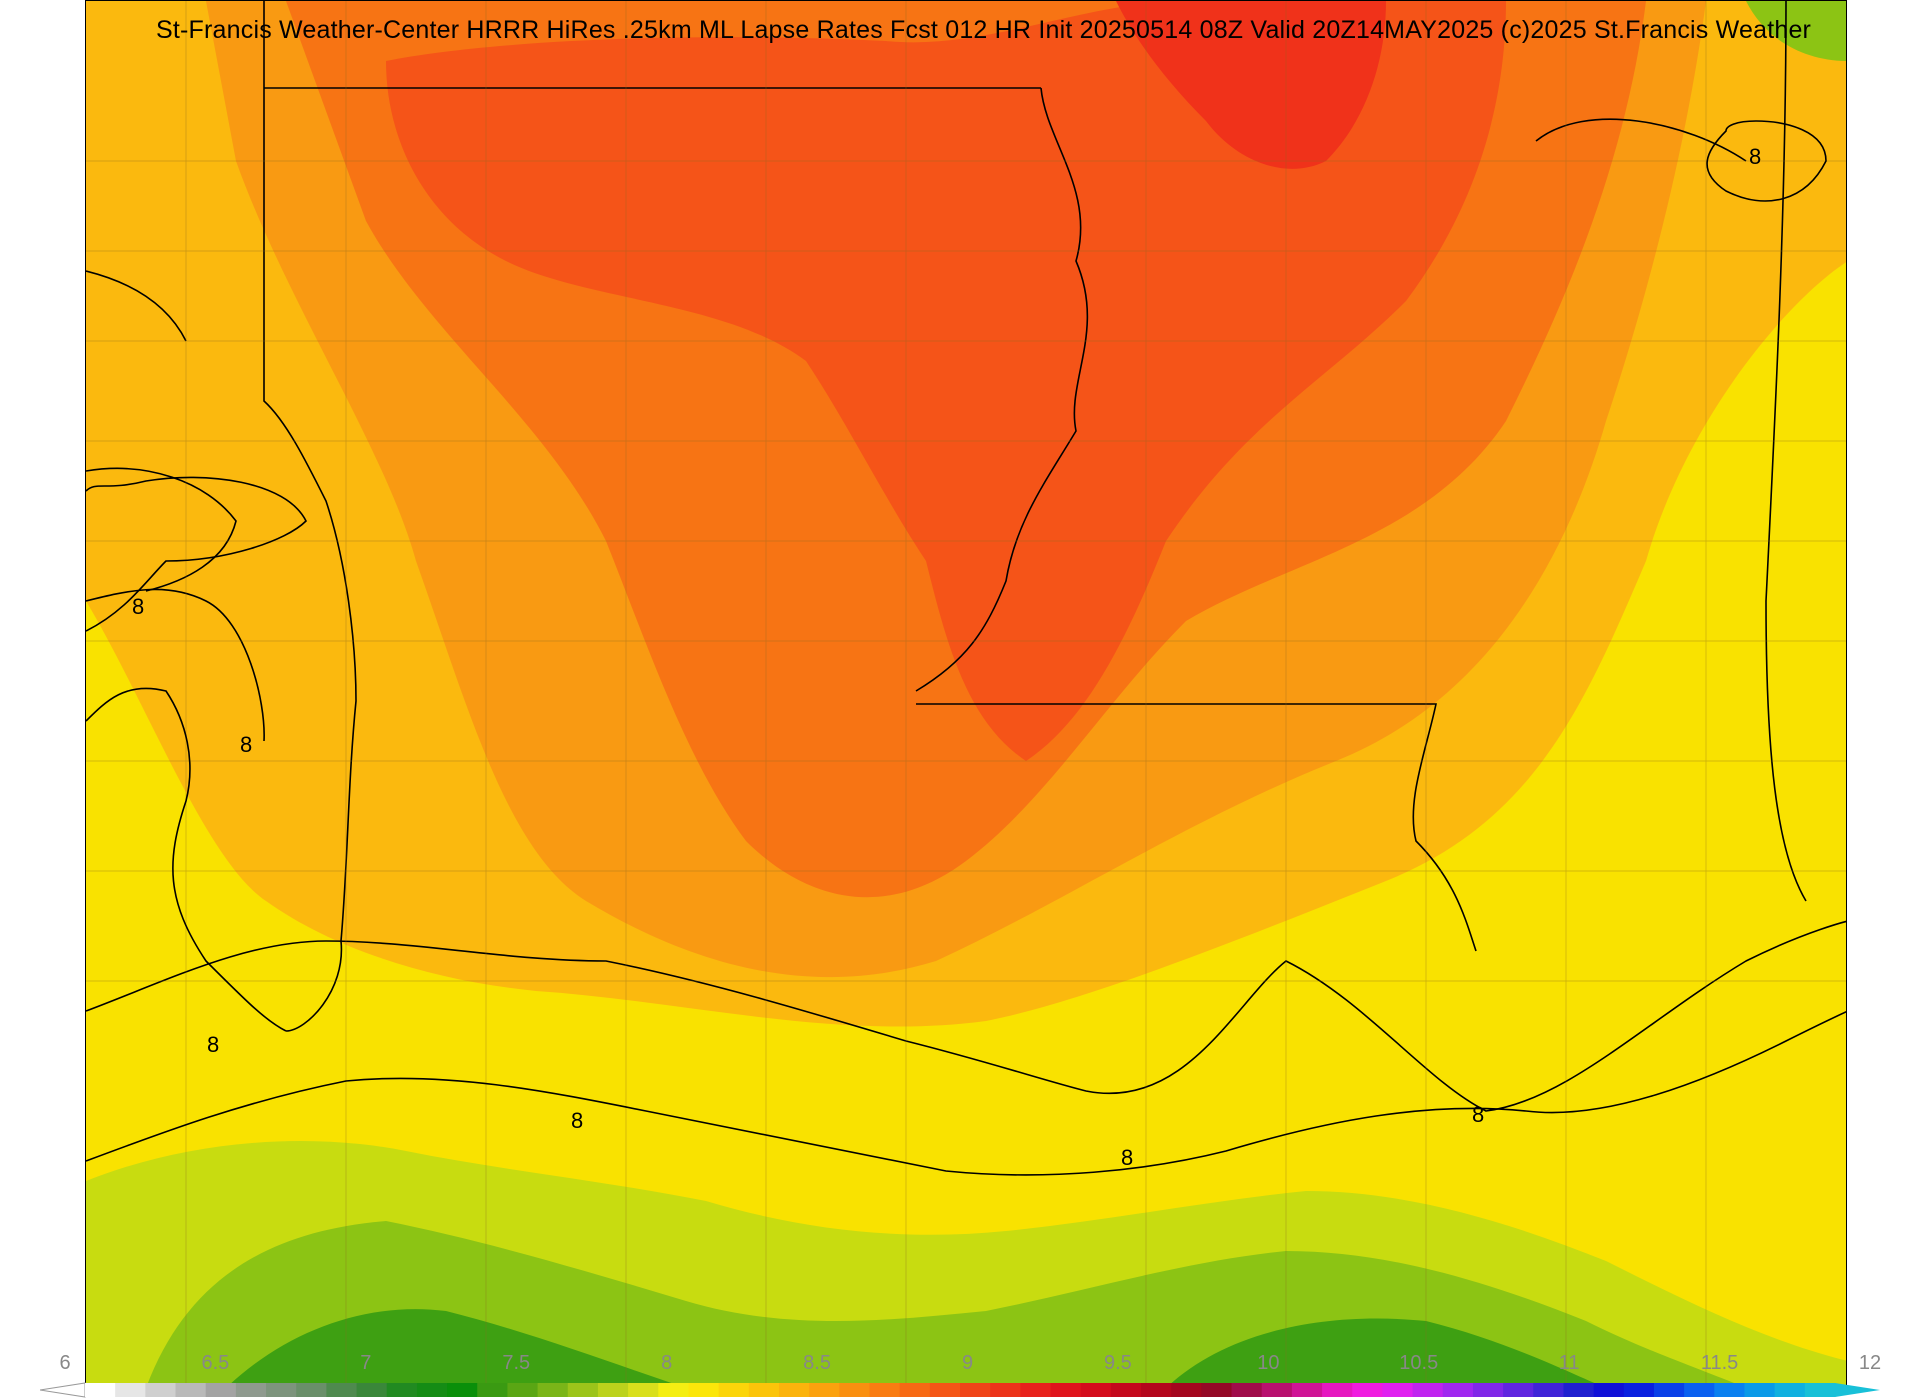  I want to click on colorbar-tick-label: 9.5, so click(1118, 1363).